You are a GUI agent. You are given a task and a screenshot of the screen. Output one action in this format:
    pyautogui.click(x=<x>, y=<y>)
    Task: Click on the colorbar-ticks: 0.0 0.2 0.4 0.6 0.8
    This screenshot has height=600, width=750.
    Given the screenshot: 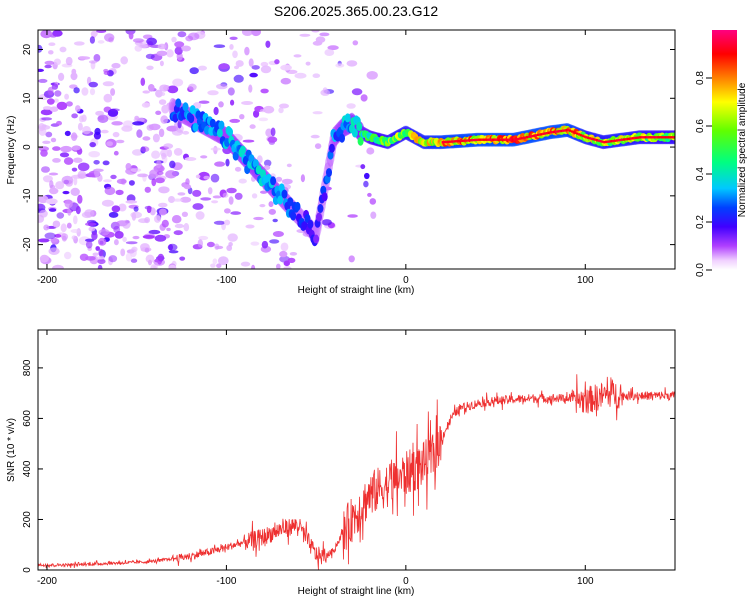 What is the action you would take?
    pyautogui.click(x=703, y=174)
    